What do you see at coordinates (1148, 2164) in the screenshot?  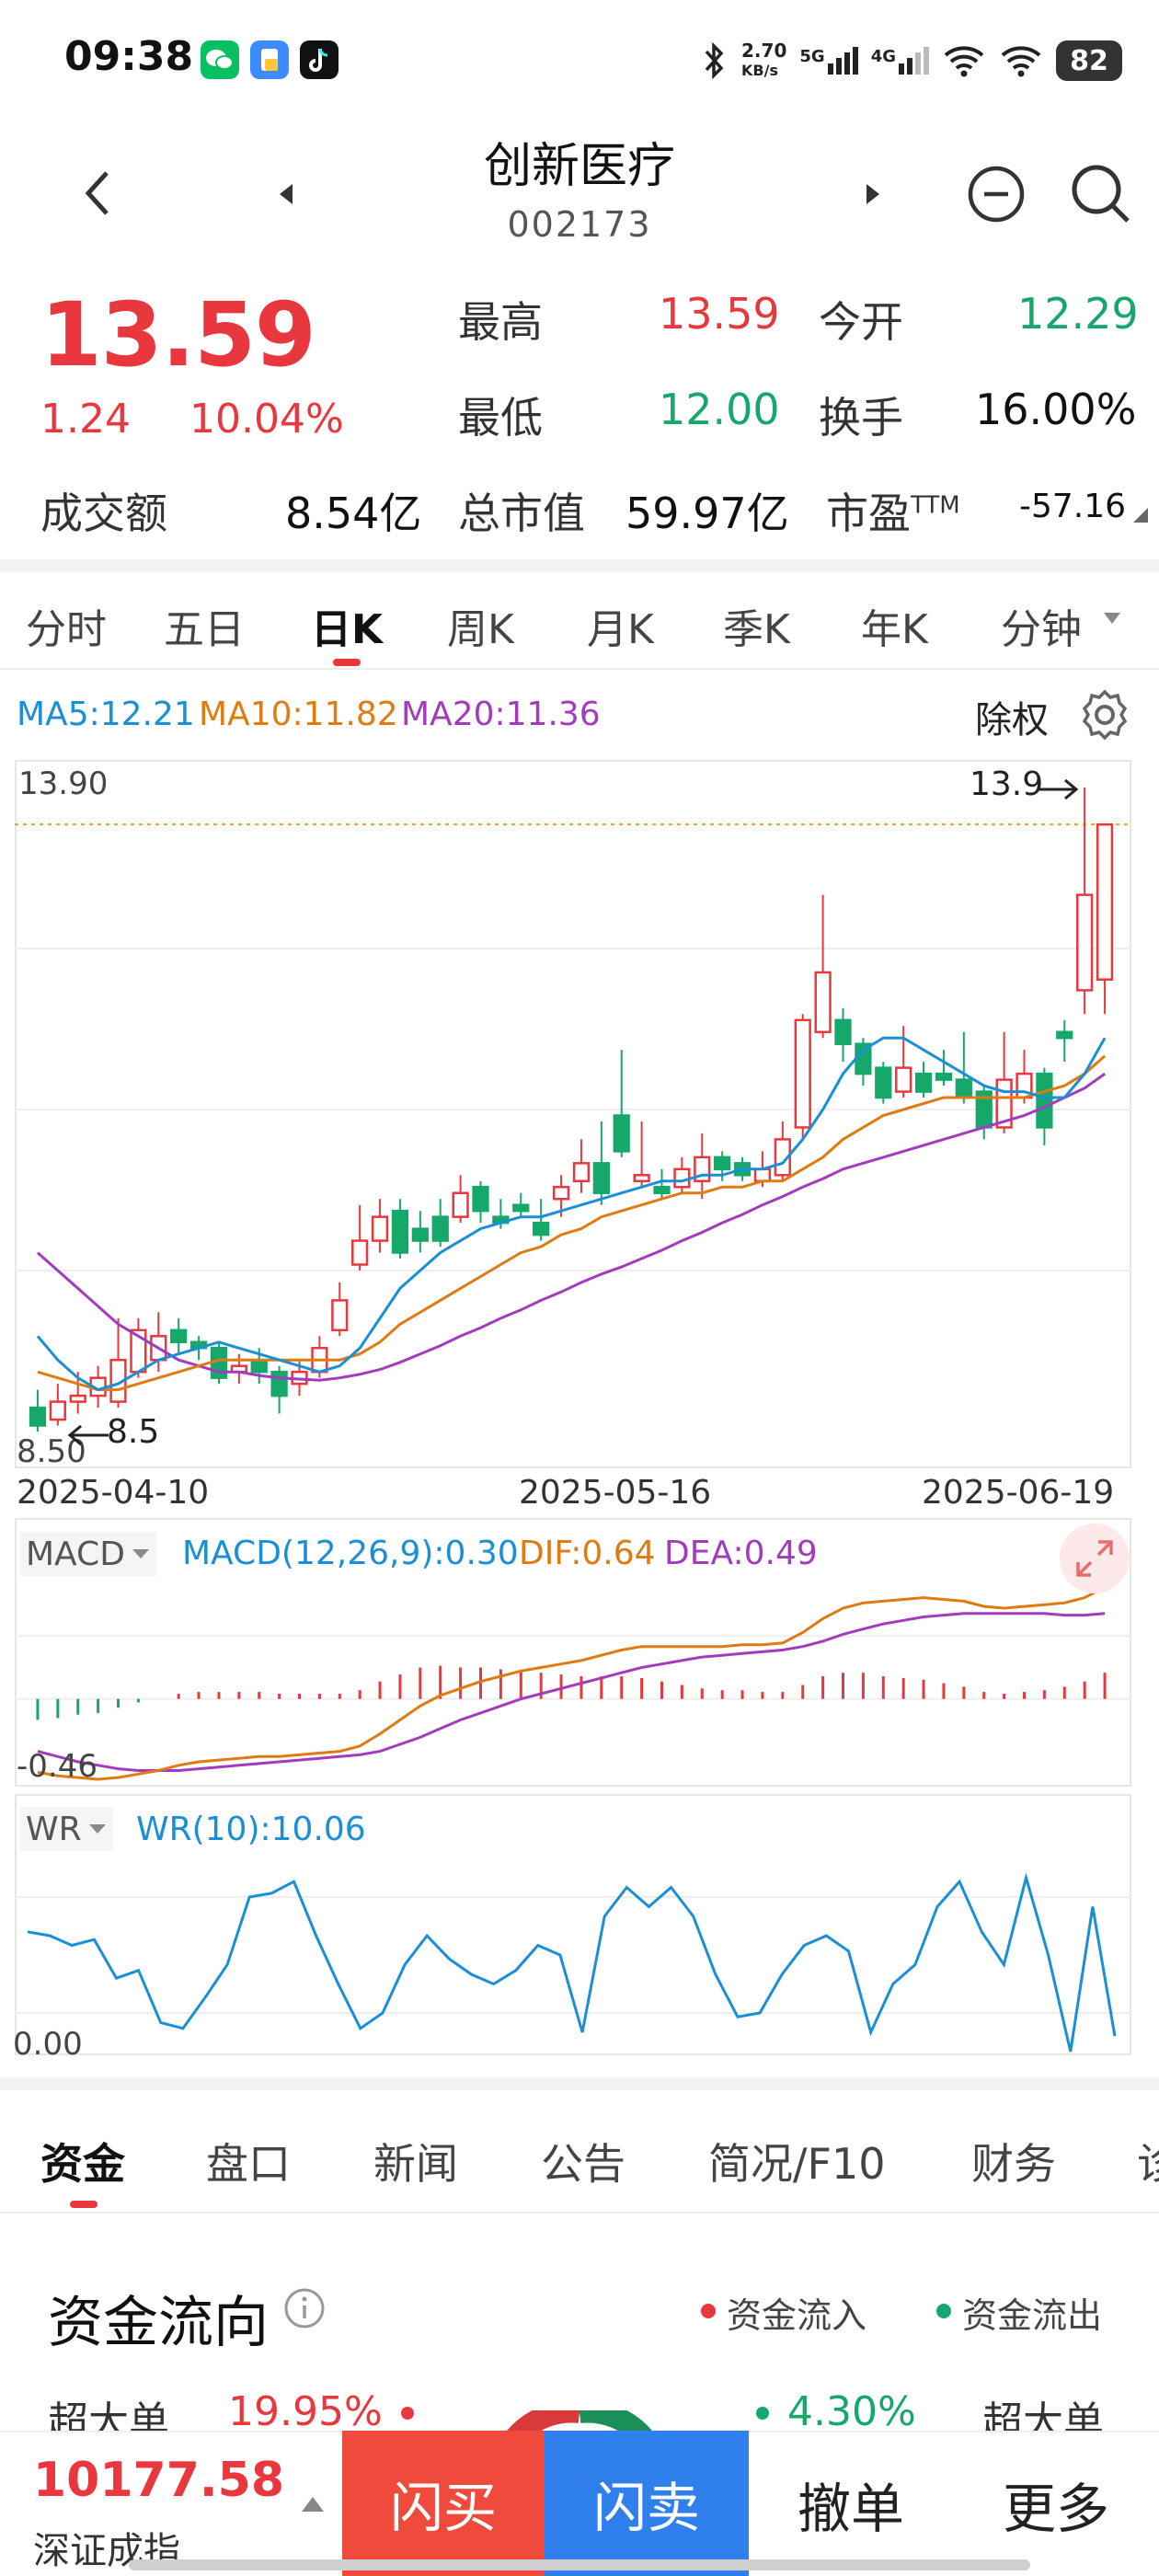 I see `tab-diagnosis: 诊` at bounding box center [1148, 2164].